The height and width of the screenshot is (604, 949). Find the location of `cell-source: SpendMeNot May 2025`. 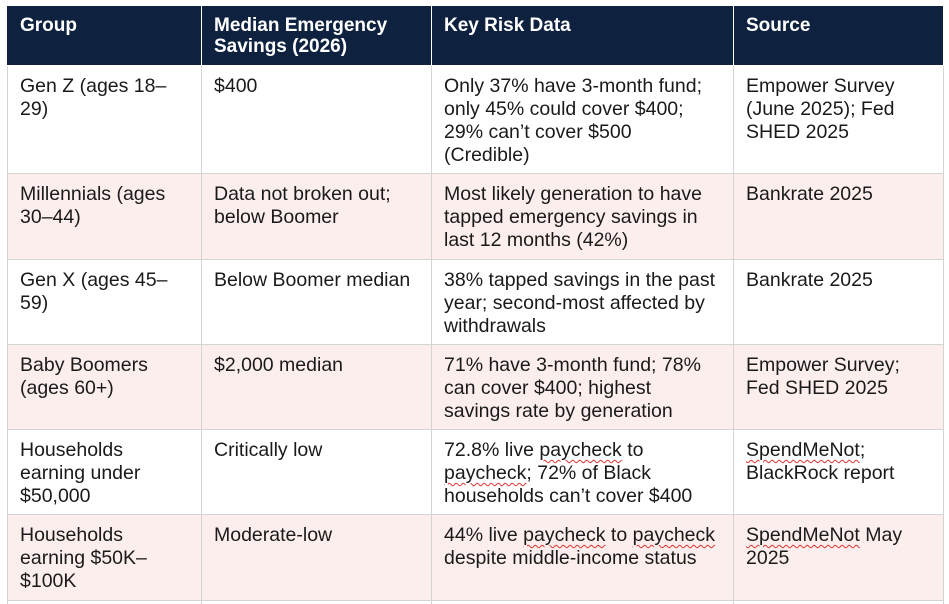

cell-source: SpendMeNot May 2025 is located at coordinates (838, 557).